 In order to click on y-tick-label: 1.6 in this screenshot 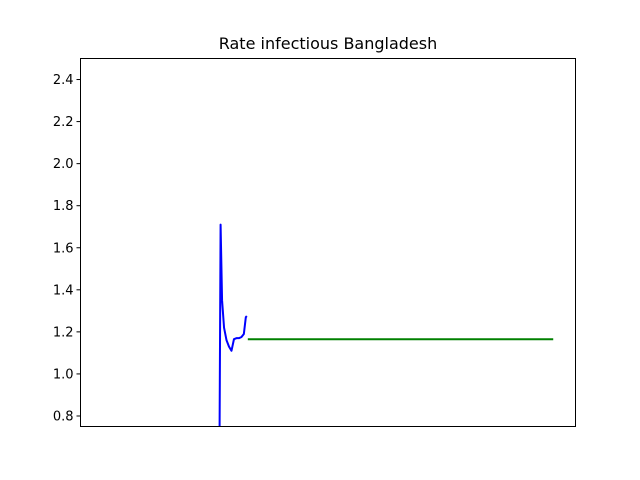, I will do `click(63, 248)`.